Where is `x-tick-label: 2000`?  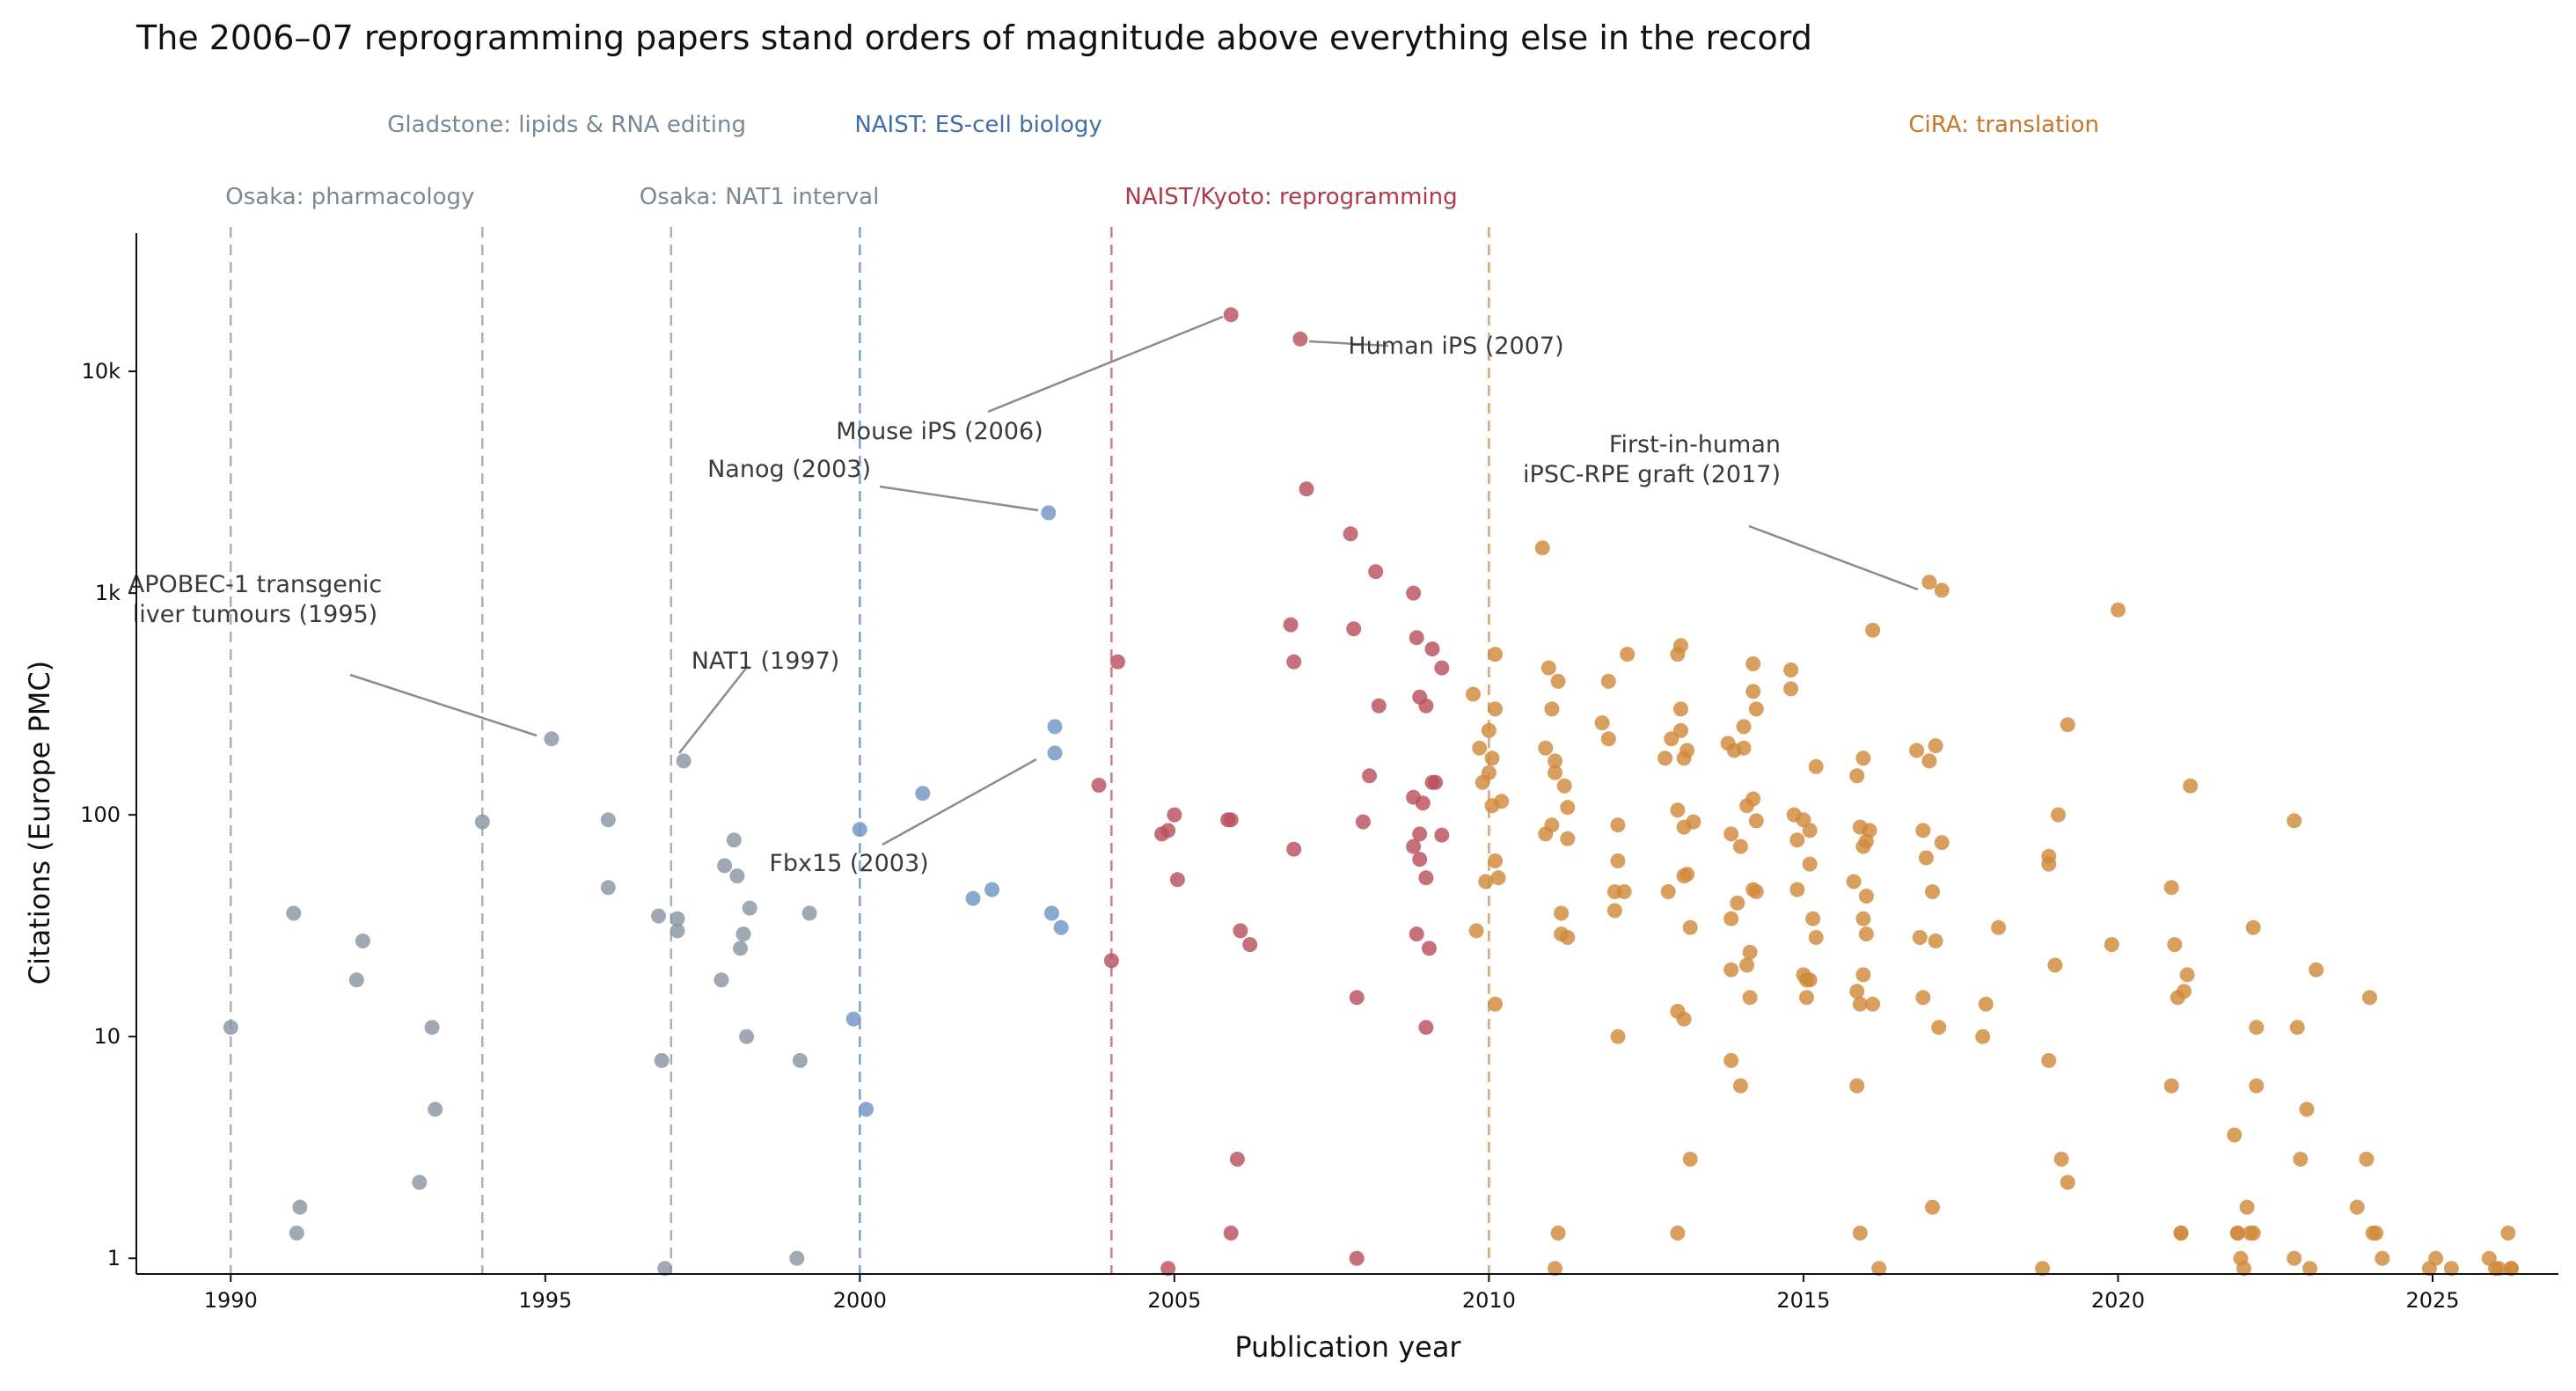
x-tick-label: 2000 is located at coordinates (860, 1300).